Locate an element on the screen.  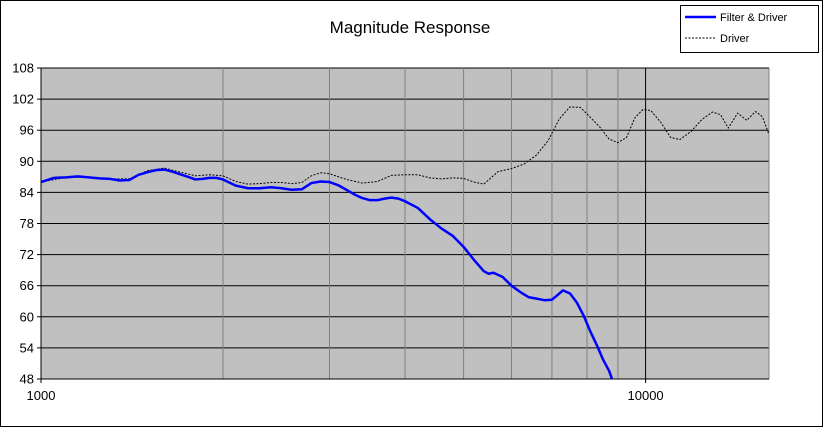
legend-box is located at coordinates (749, 29).